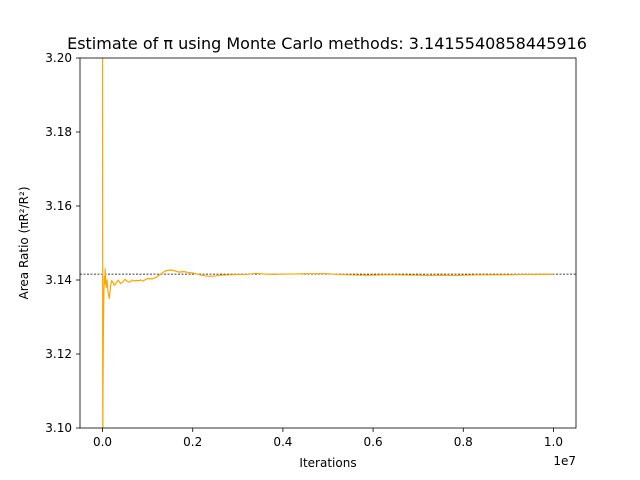 This screenshot has height=480, width=640. I want to click on y-tick-label: 3.10, so click(58, 428).